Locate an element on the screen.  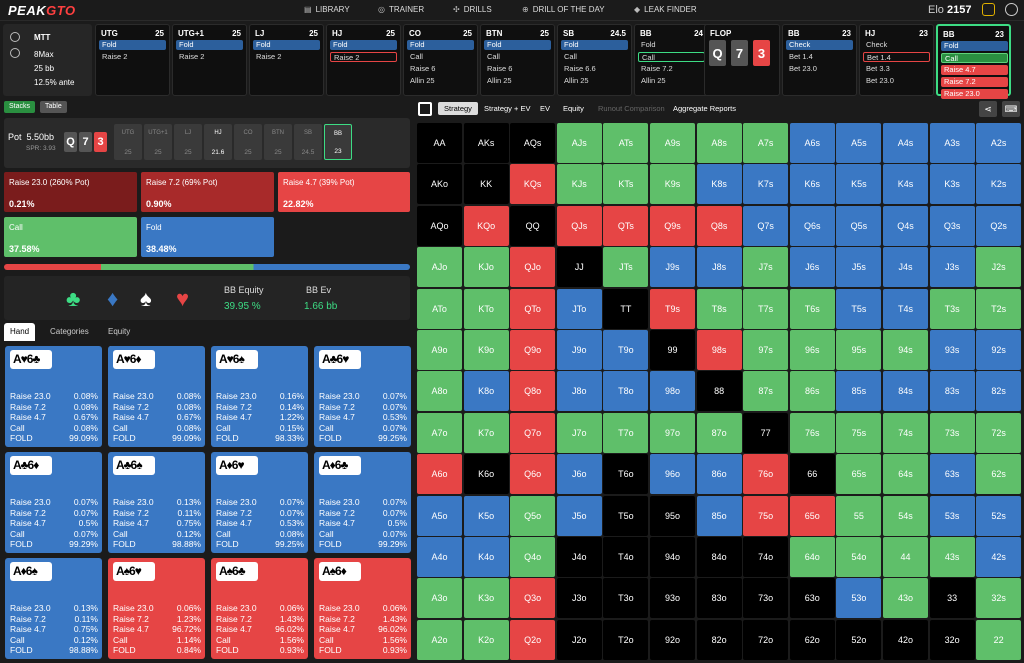
hand-cell-j2o: J2o is located at coordinates (579, 639).